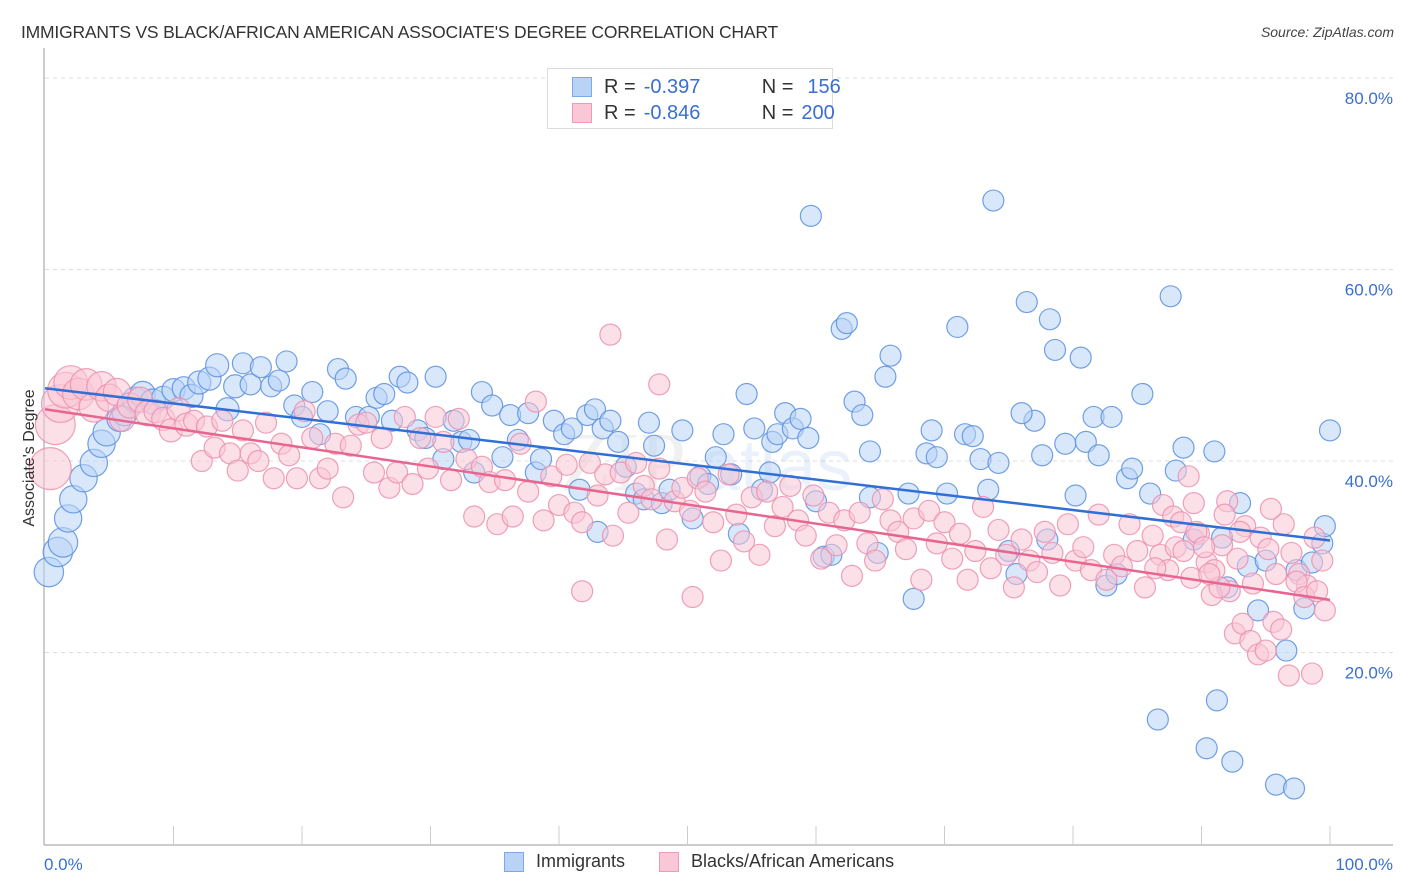 The image size is (1406, 892). What do you see at coordinates (63, 864) in the screenshot?
I see `x-tick-label: 0.0%` at bounding box center [63, 864].